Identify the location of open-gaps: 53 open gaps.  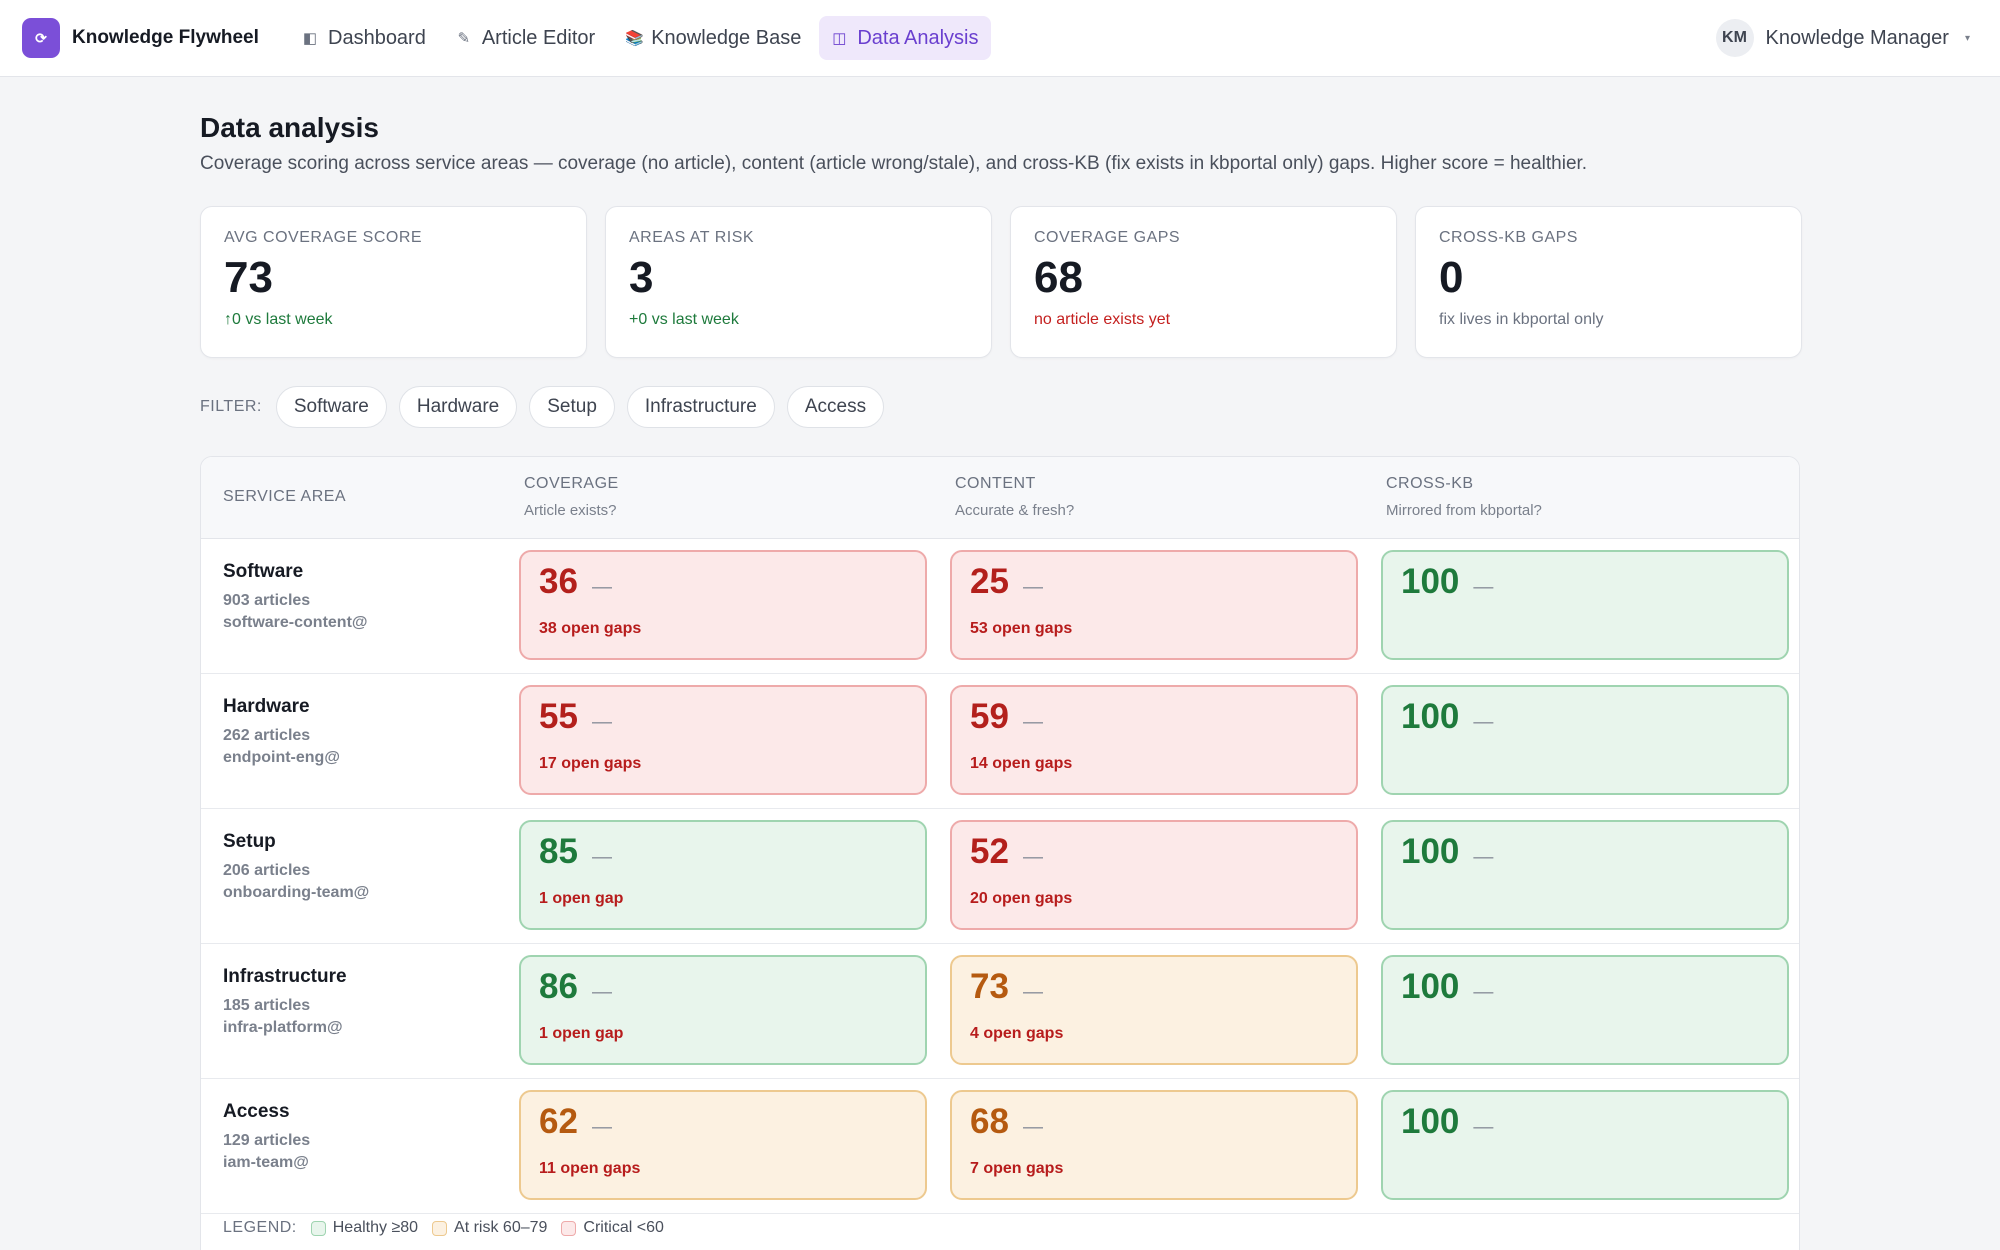
(1021, 628).